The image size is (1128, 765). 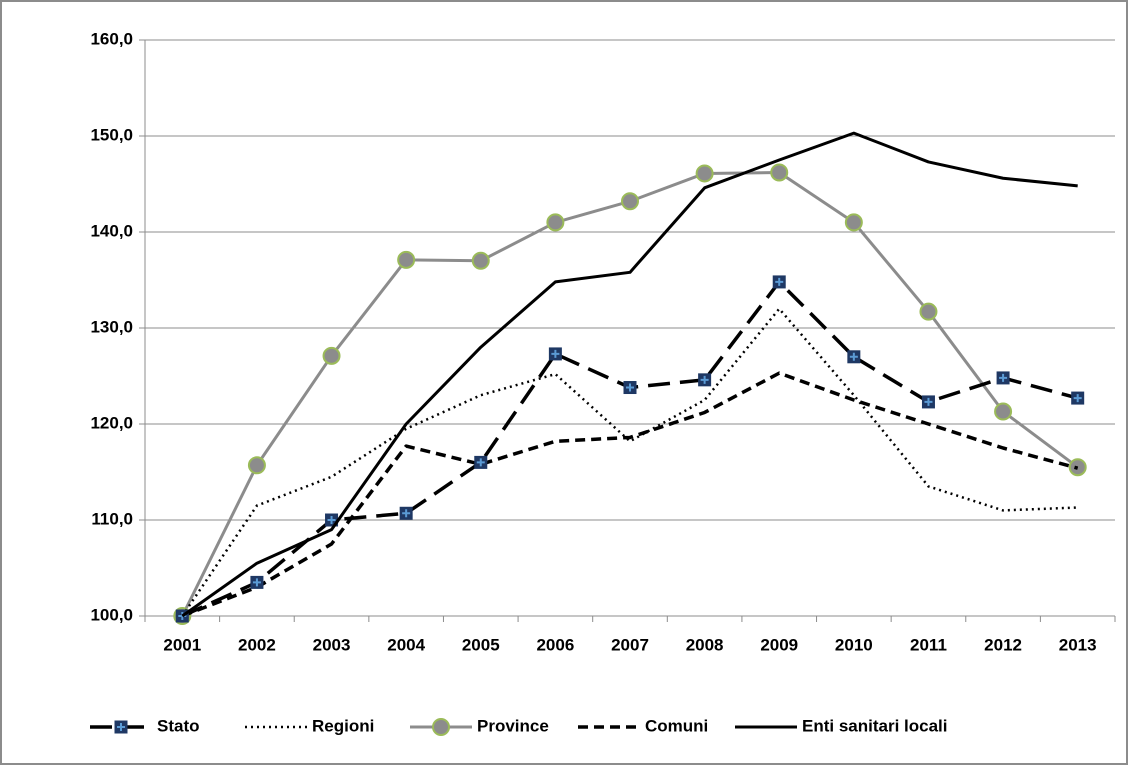 What do you see at coordinates (111, 230) in the screenshot?
I see `y-tick-label: 140,0` at bounding box center [111, 230].